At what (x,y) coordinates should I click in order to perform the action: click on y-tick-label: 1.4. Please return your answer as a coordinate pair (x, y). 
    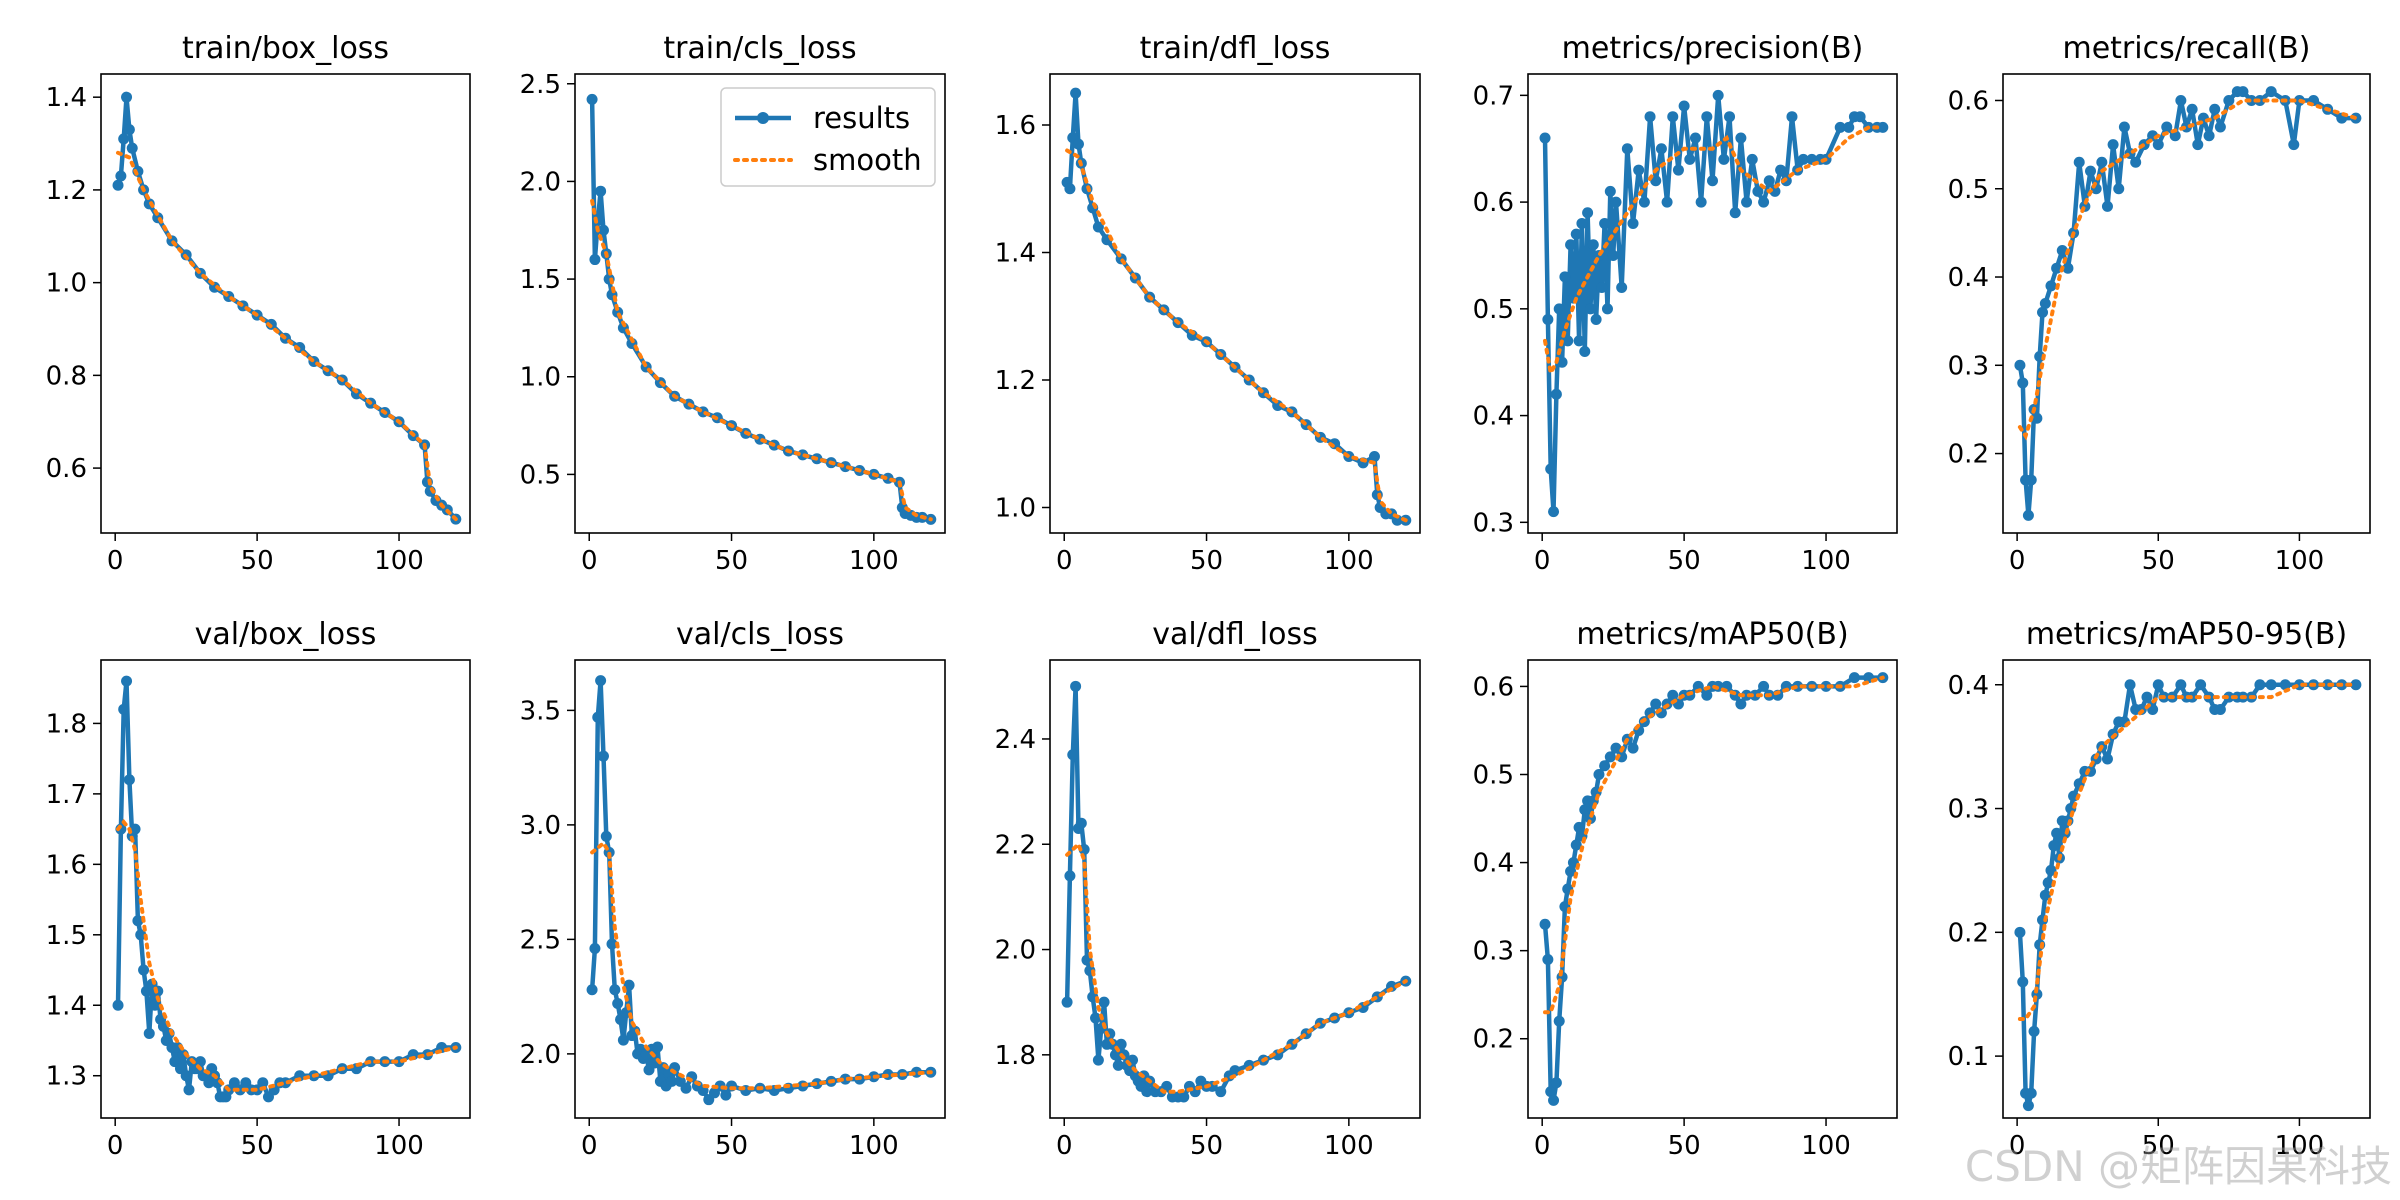
    Looking at the image, I should click on (66, 1006).